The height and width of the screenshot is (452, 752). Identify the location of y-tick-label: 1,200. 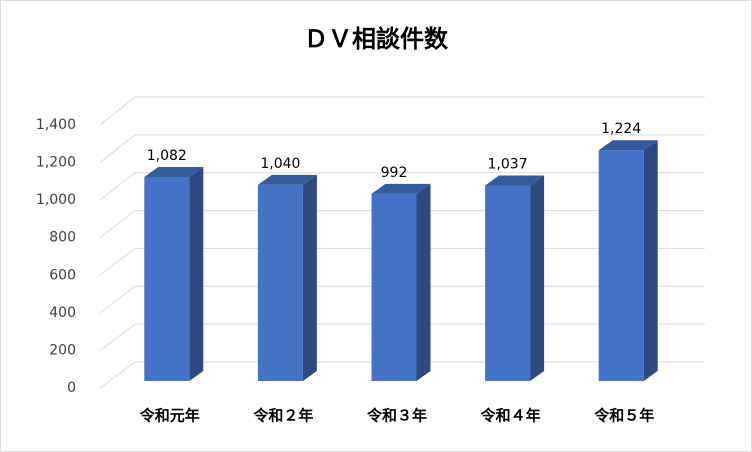
(56, 163).